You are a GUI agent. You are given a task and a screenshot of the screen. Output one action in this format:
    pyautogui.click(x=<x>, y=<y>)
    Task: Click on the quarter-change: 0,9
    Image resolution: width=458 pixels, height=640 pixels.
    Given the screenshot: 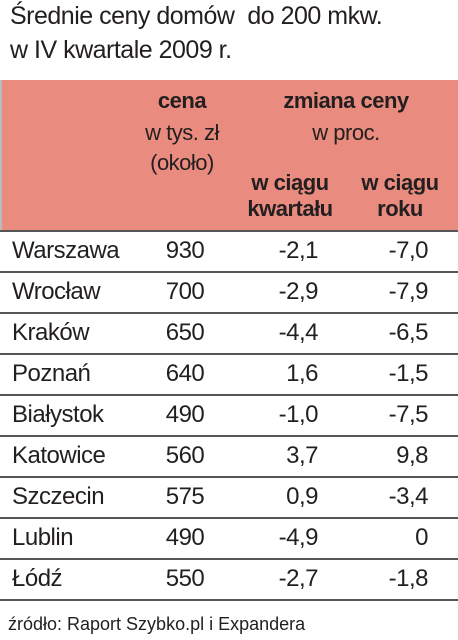 What is the action you would take?
    pyautogui.click(x=302, y=496)
    